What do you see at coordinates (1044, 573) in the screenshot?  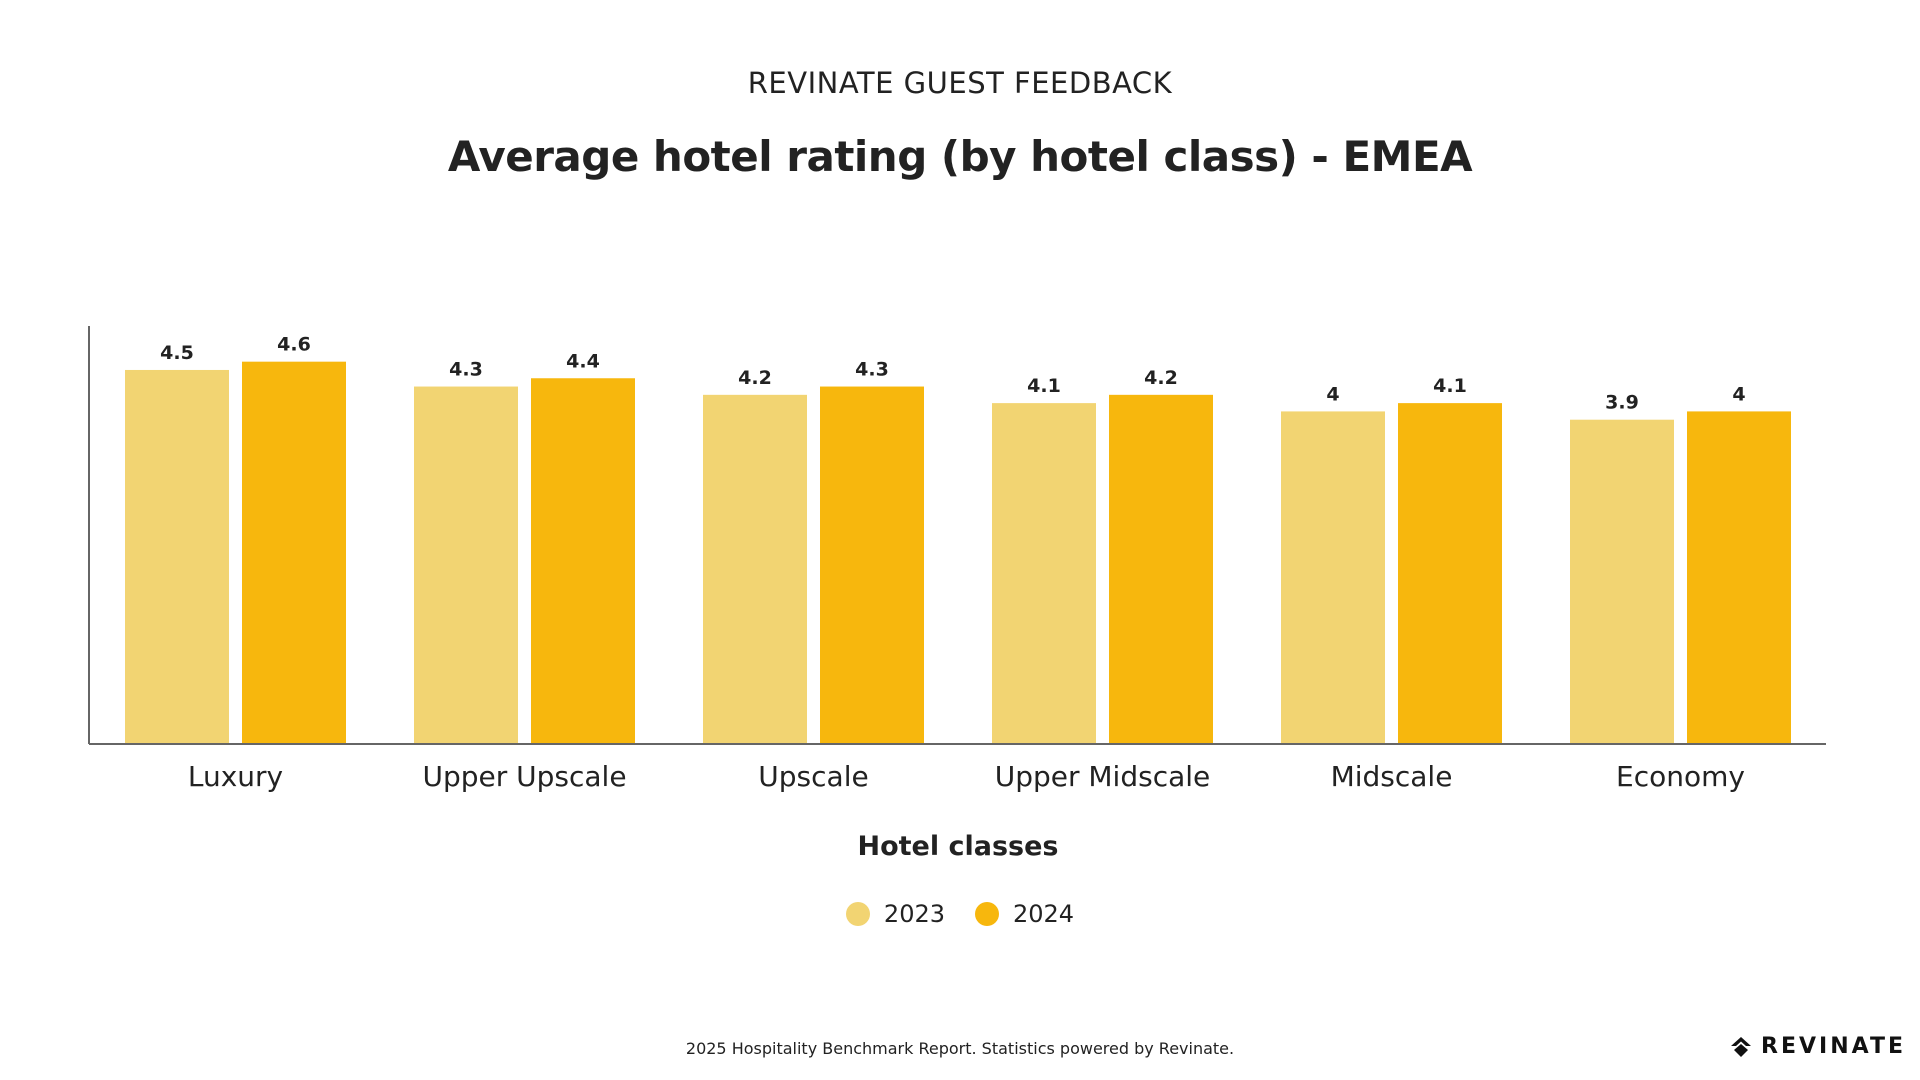 I see `bar-upper-midscale-2023` at bounding box center [1044, 573].